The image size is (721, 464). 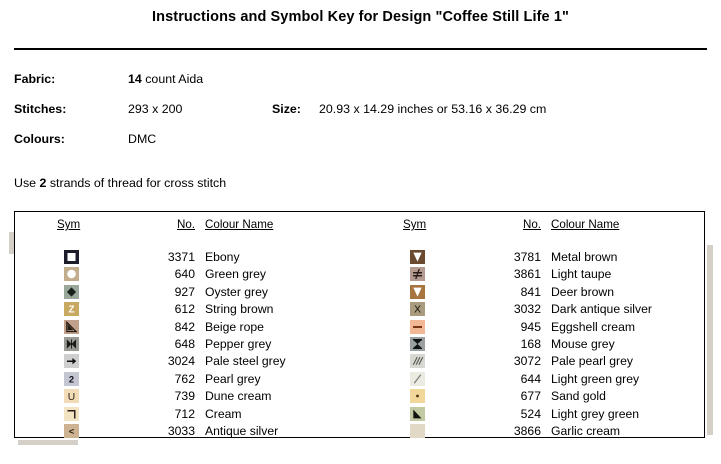 I want to click on size-value: 20.93 x 14.29 inches or 53.16 x 36.29 cm, so click(x=433, y=109).